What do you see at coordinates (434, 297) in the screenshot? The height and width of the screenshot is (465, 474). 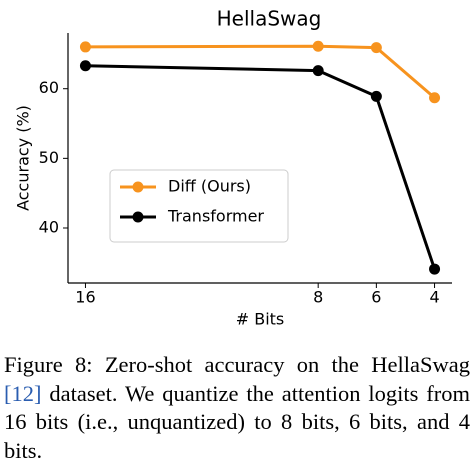 I see `x-tick-label: 4` at bounding box center [434, 297].